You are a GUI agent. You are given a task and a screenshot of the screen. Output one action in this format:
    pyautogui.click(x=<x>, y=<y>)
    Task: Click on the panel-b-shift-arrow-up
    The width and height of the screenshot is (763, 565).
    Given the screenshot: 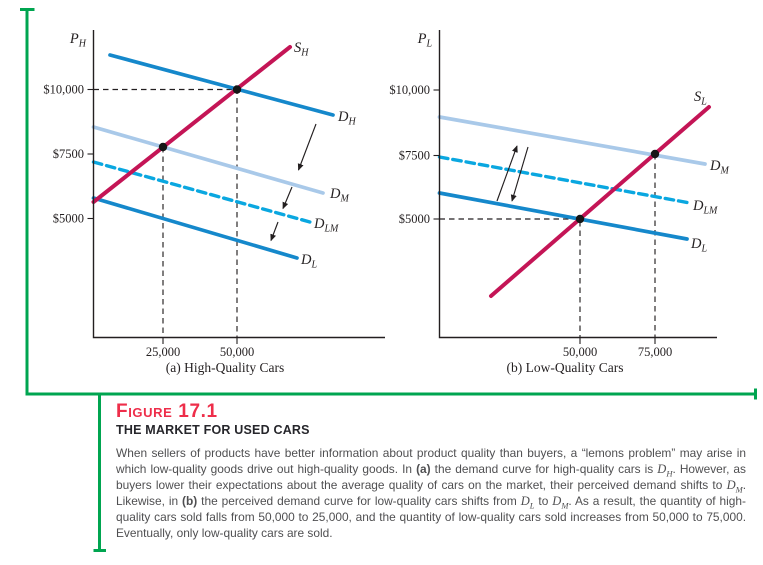 What is the action you would take?
    pyautogui.click(x=507, y=173)
    